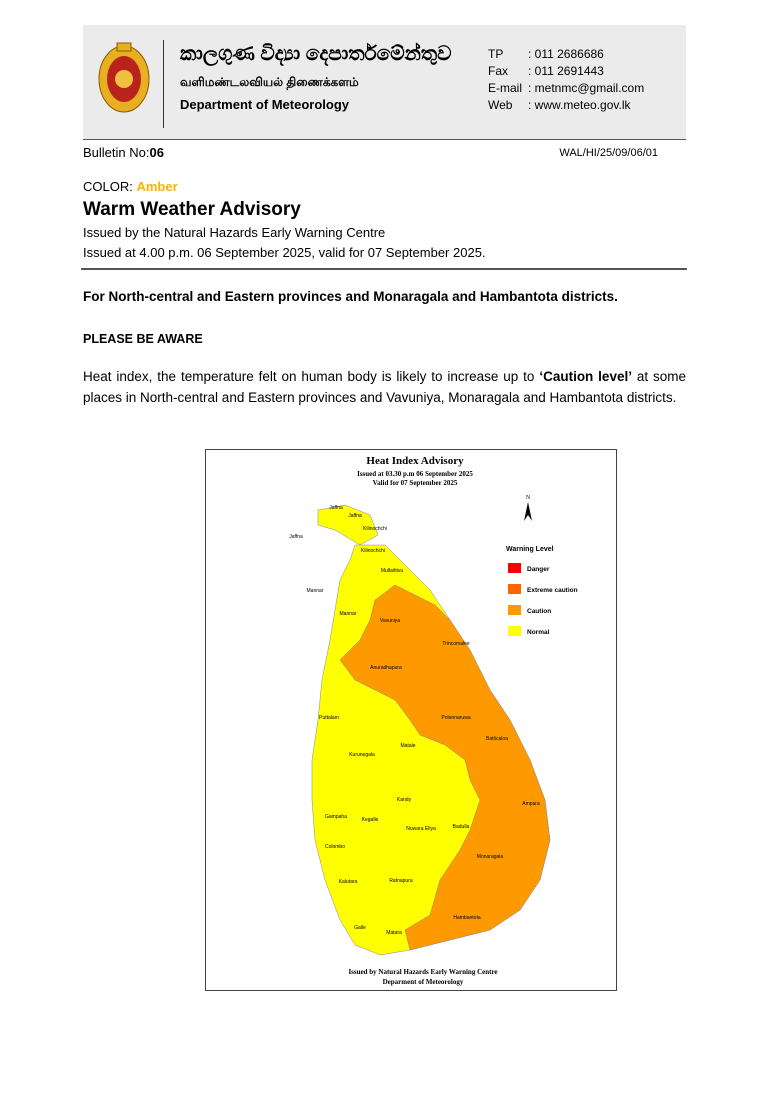  Describe the element at coordinates (585, 376) in the screenshot. I see `body-emphasis: ‘Caution level’` at that location.